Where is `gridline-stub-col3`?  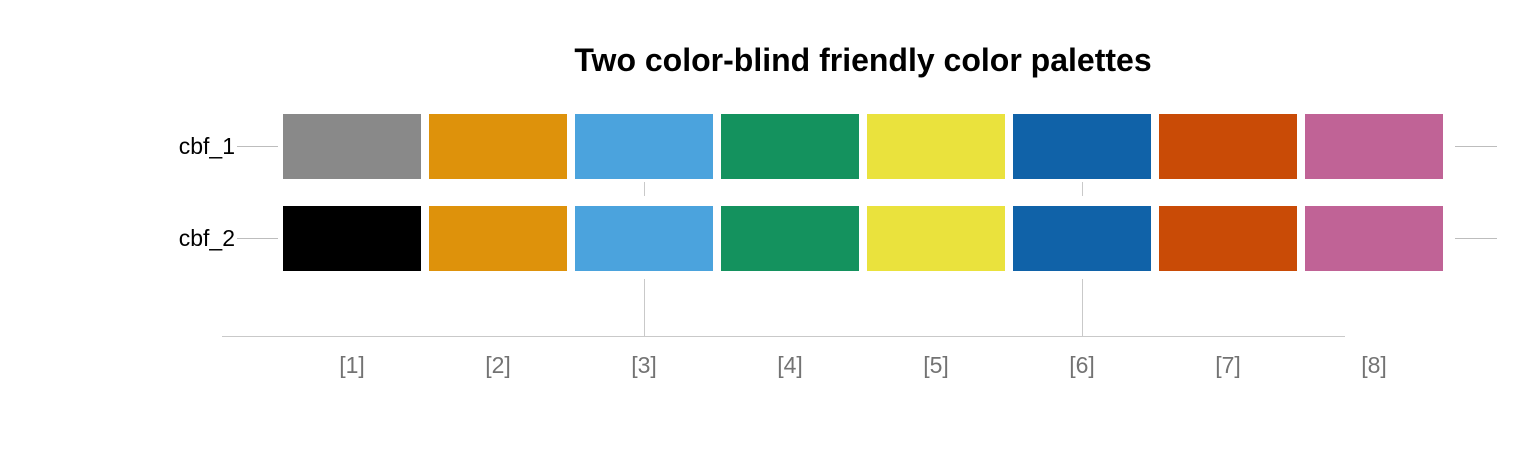
gridline-stub-col3 is located at coordinates (644, 189).